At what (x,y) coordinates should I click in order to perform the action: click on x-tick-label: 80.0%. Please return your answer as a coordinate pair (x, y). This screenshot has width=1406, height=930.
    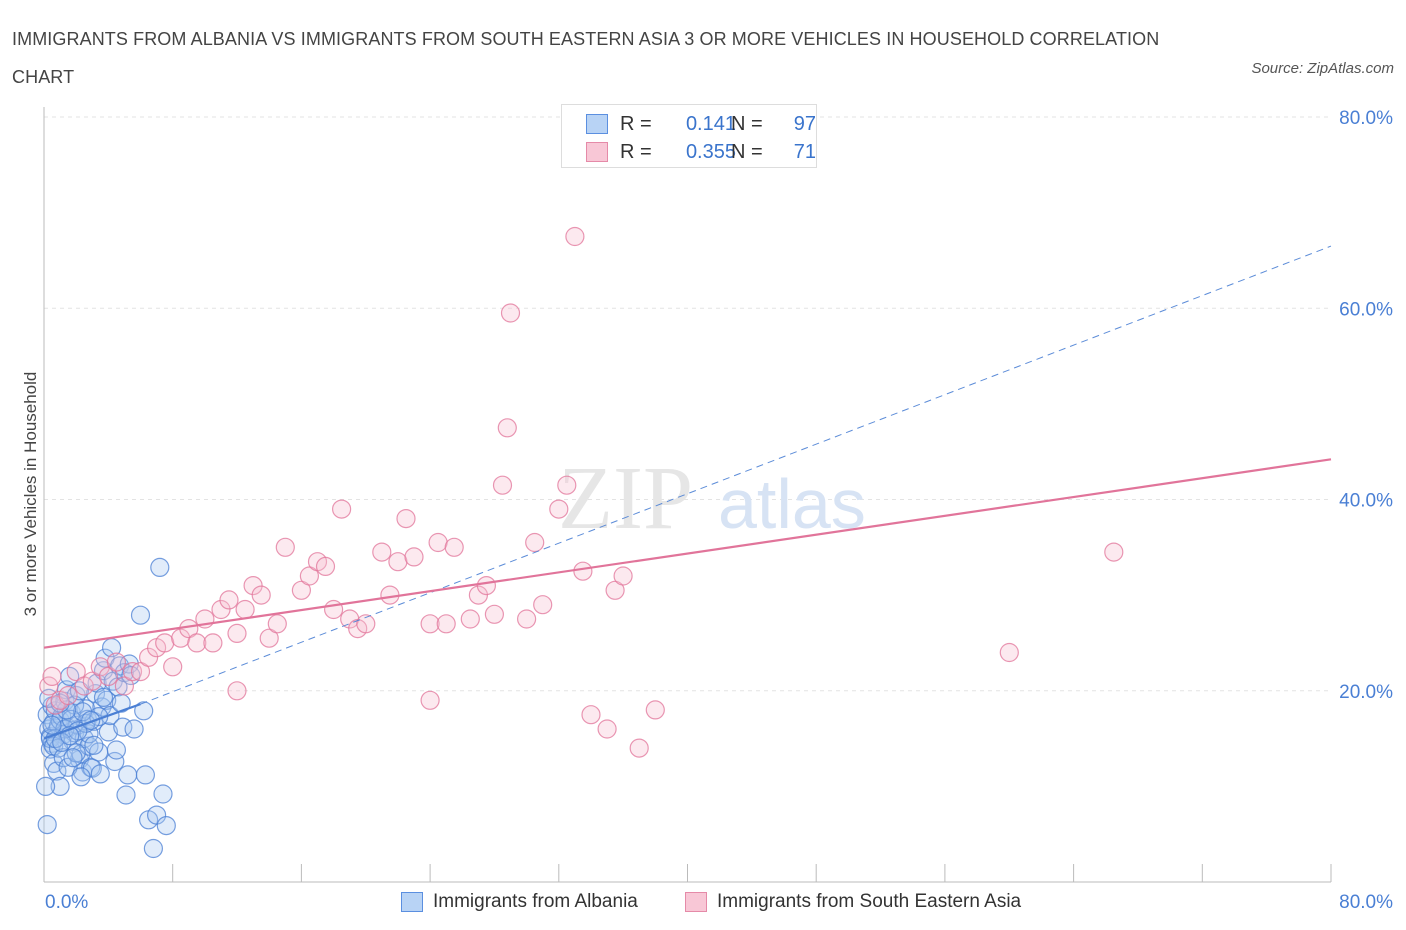
    Looking at the image, I should click on (1366, 902).